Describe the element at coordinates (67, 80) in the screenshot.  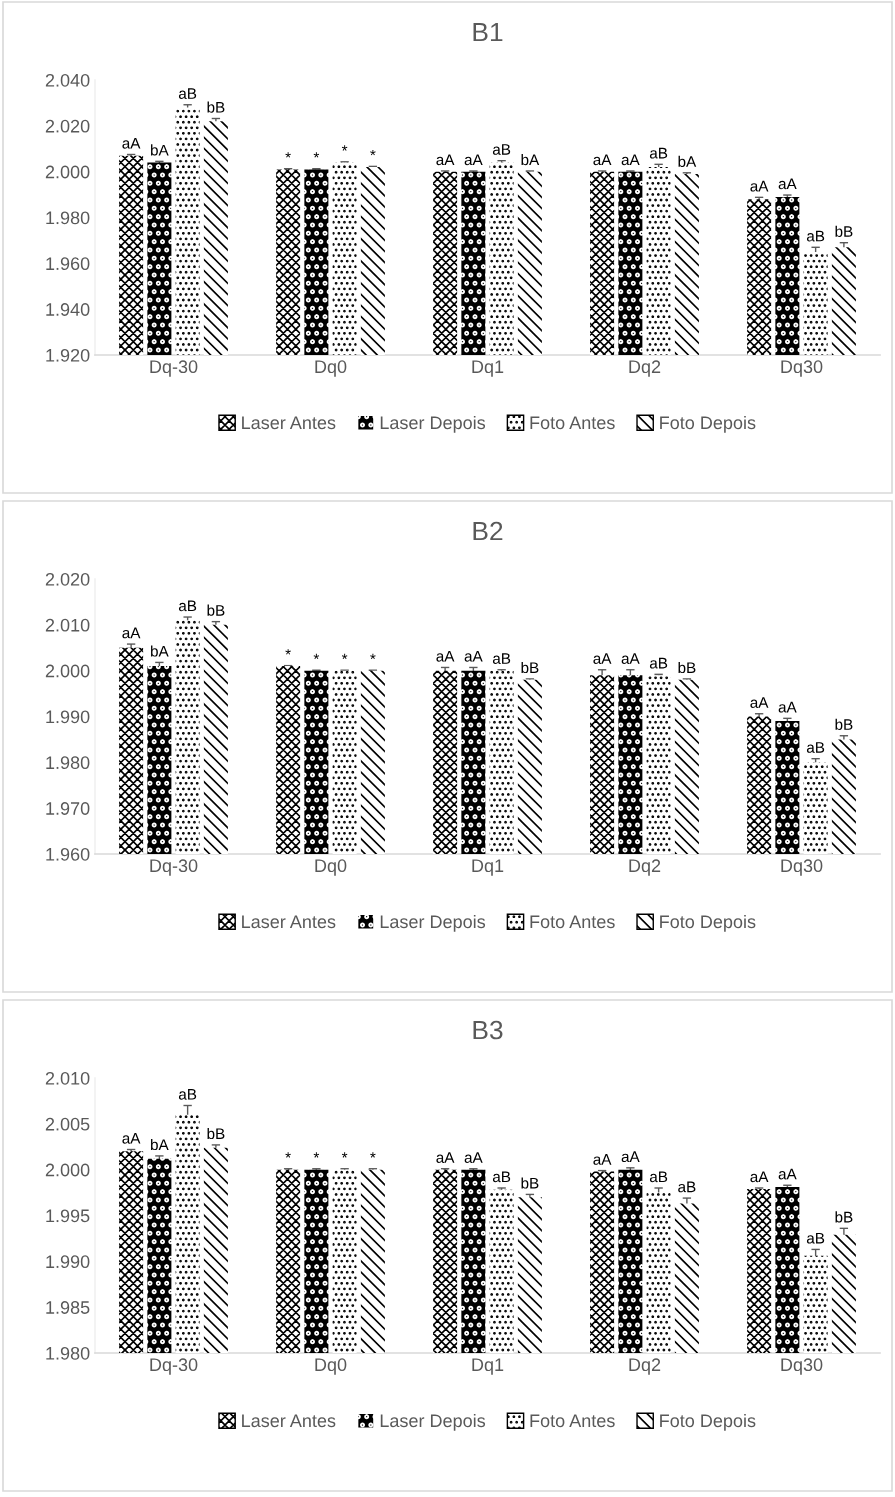
I see `y-tick-label: 2.040` at that location.